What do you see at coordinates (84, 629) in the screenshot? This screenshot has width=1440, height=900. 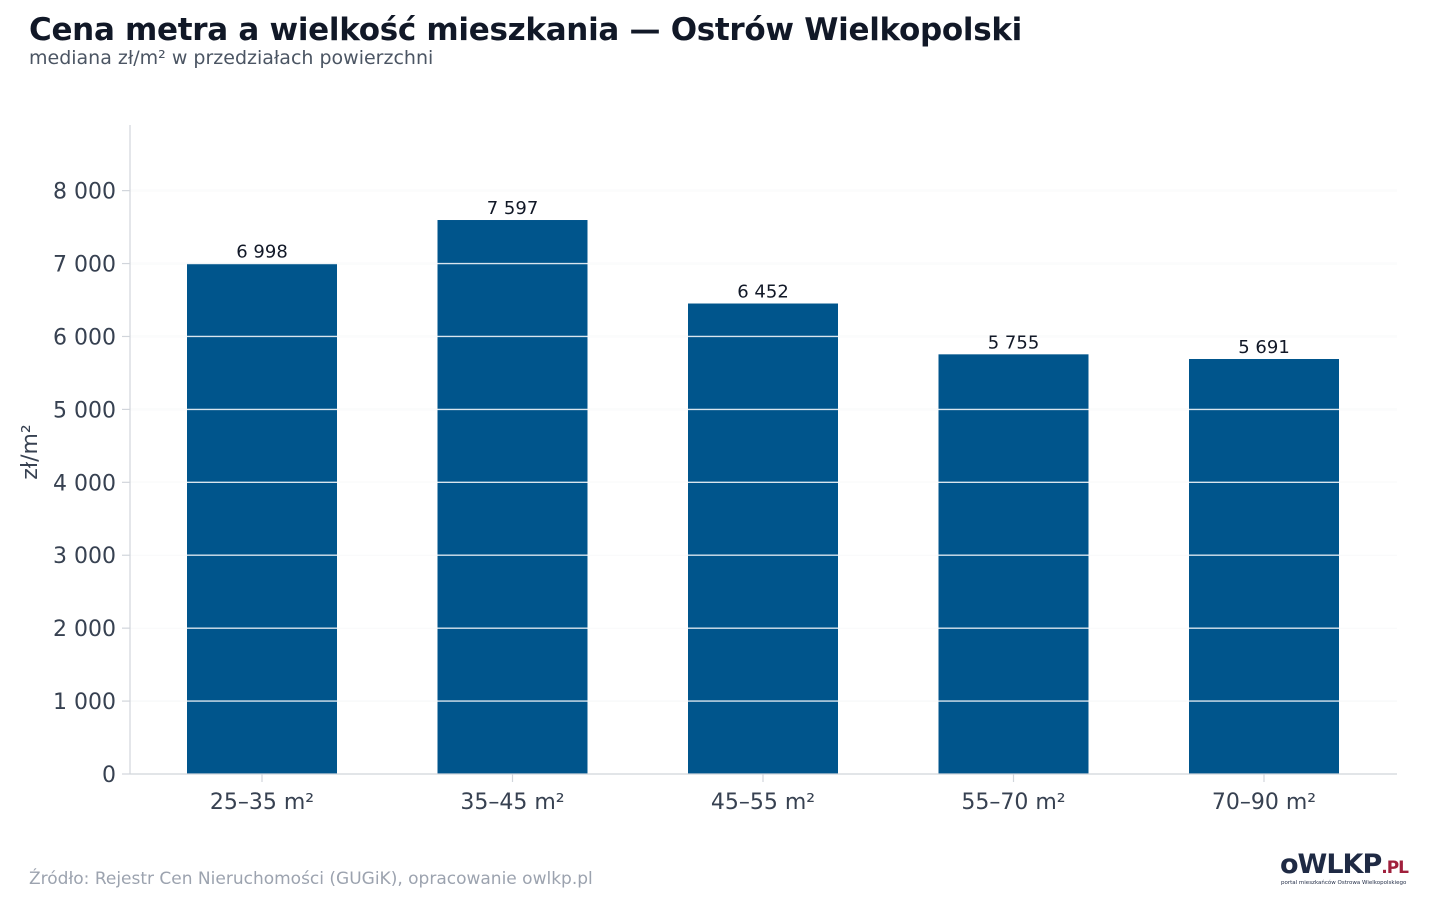 I see `y-tick-label: 2 000` at bounding box center [84, 629].